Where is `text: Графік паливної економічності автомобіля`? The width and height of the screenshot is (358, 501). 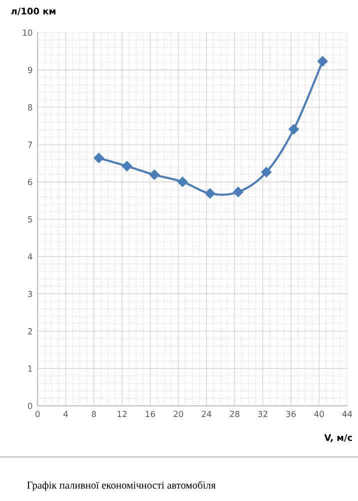 text: Графік паливної економічності автомобіля is located at coordinates (121, 486).